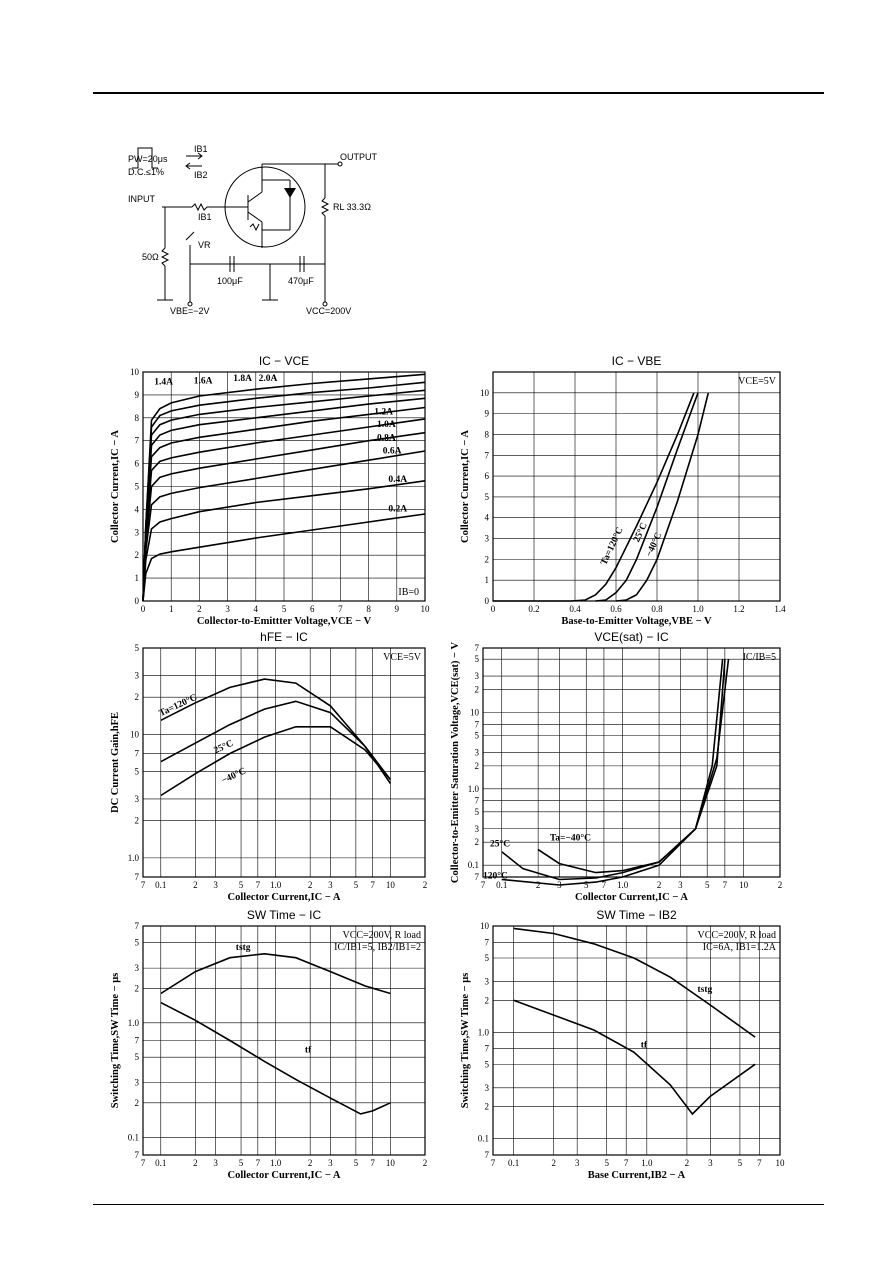 Image resolution: width=892 pixels, height=1261 pixels. I want to click on chart-title: SW Time − IB2, so click(636, 915).